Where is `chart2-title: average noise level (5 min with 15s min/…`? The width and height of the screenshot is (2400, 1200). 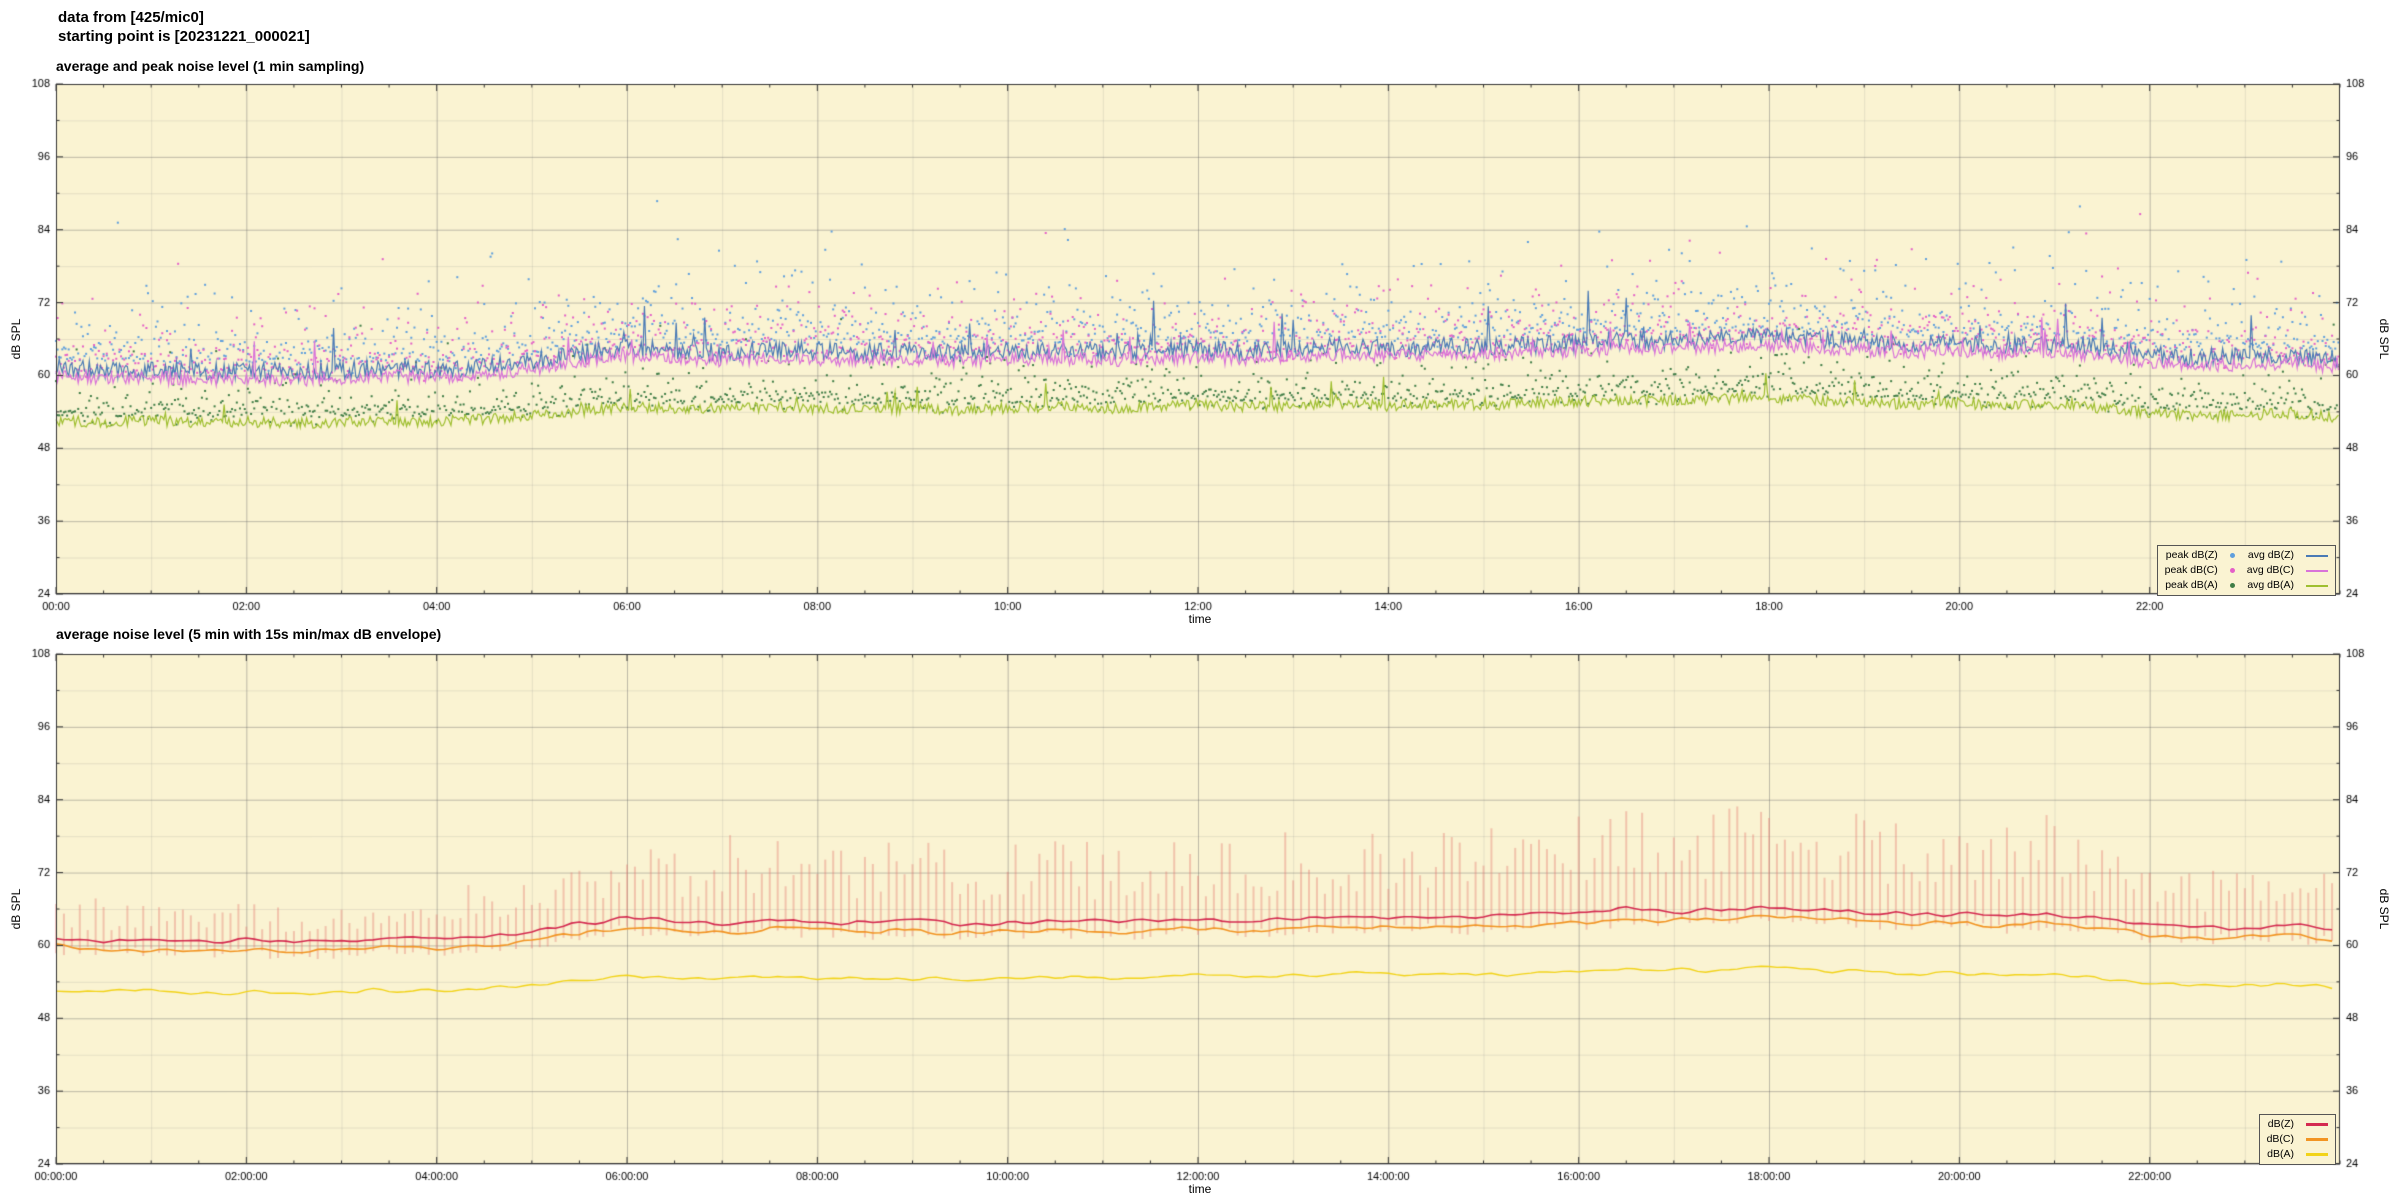
chart2-title: average noise level (5 min with 15s min/… is located at coordinates (249, 634).